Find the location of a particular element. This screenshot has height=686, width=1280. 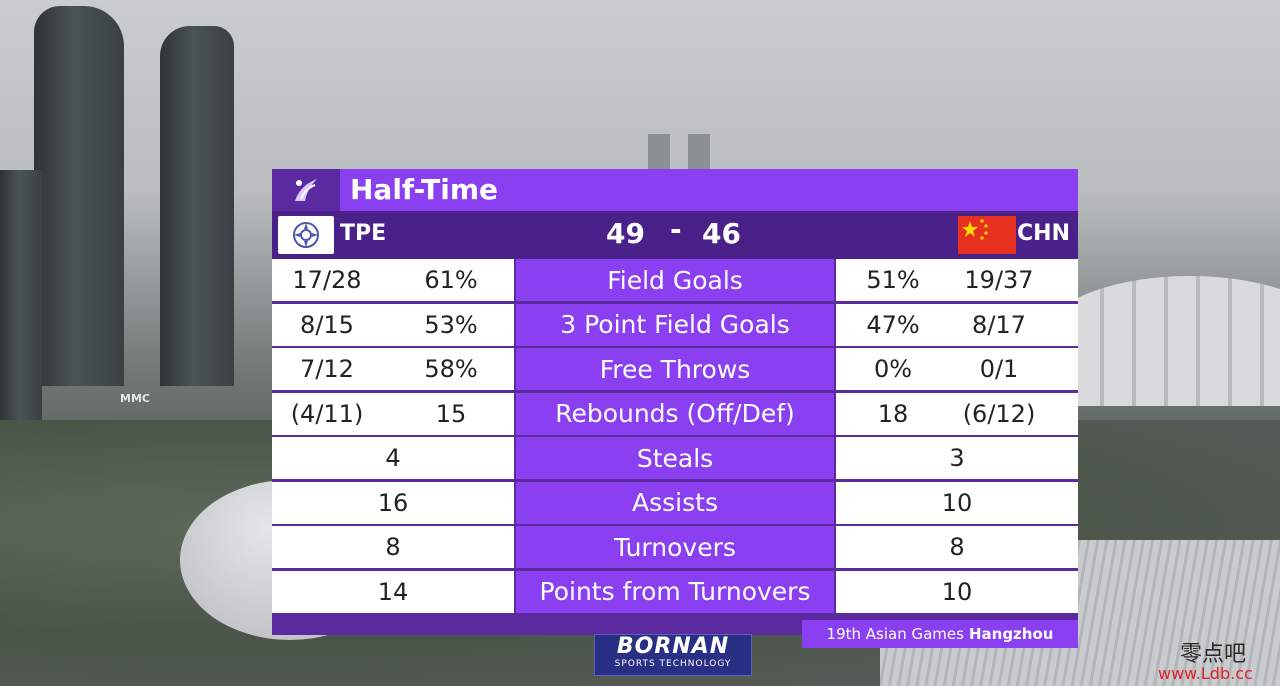

event-footer: 19th Asian Games Hangzhou is located at coordinates (940, 634).